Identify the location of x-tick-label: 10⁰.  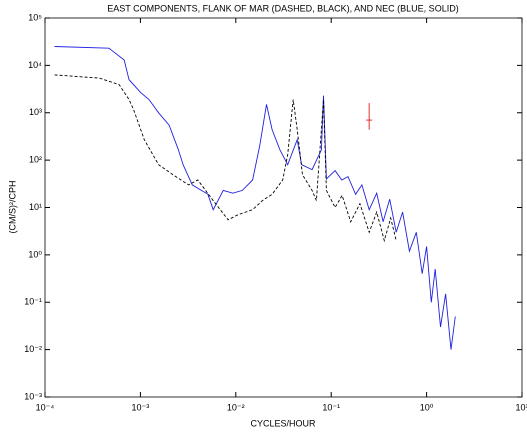
(427, 407).